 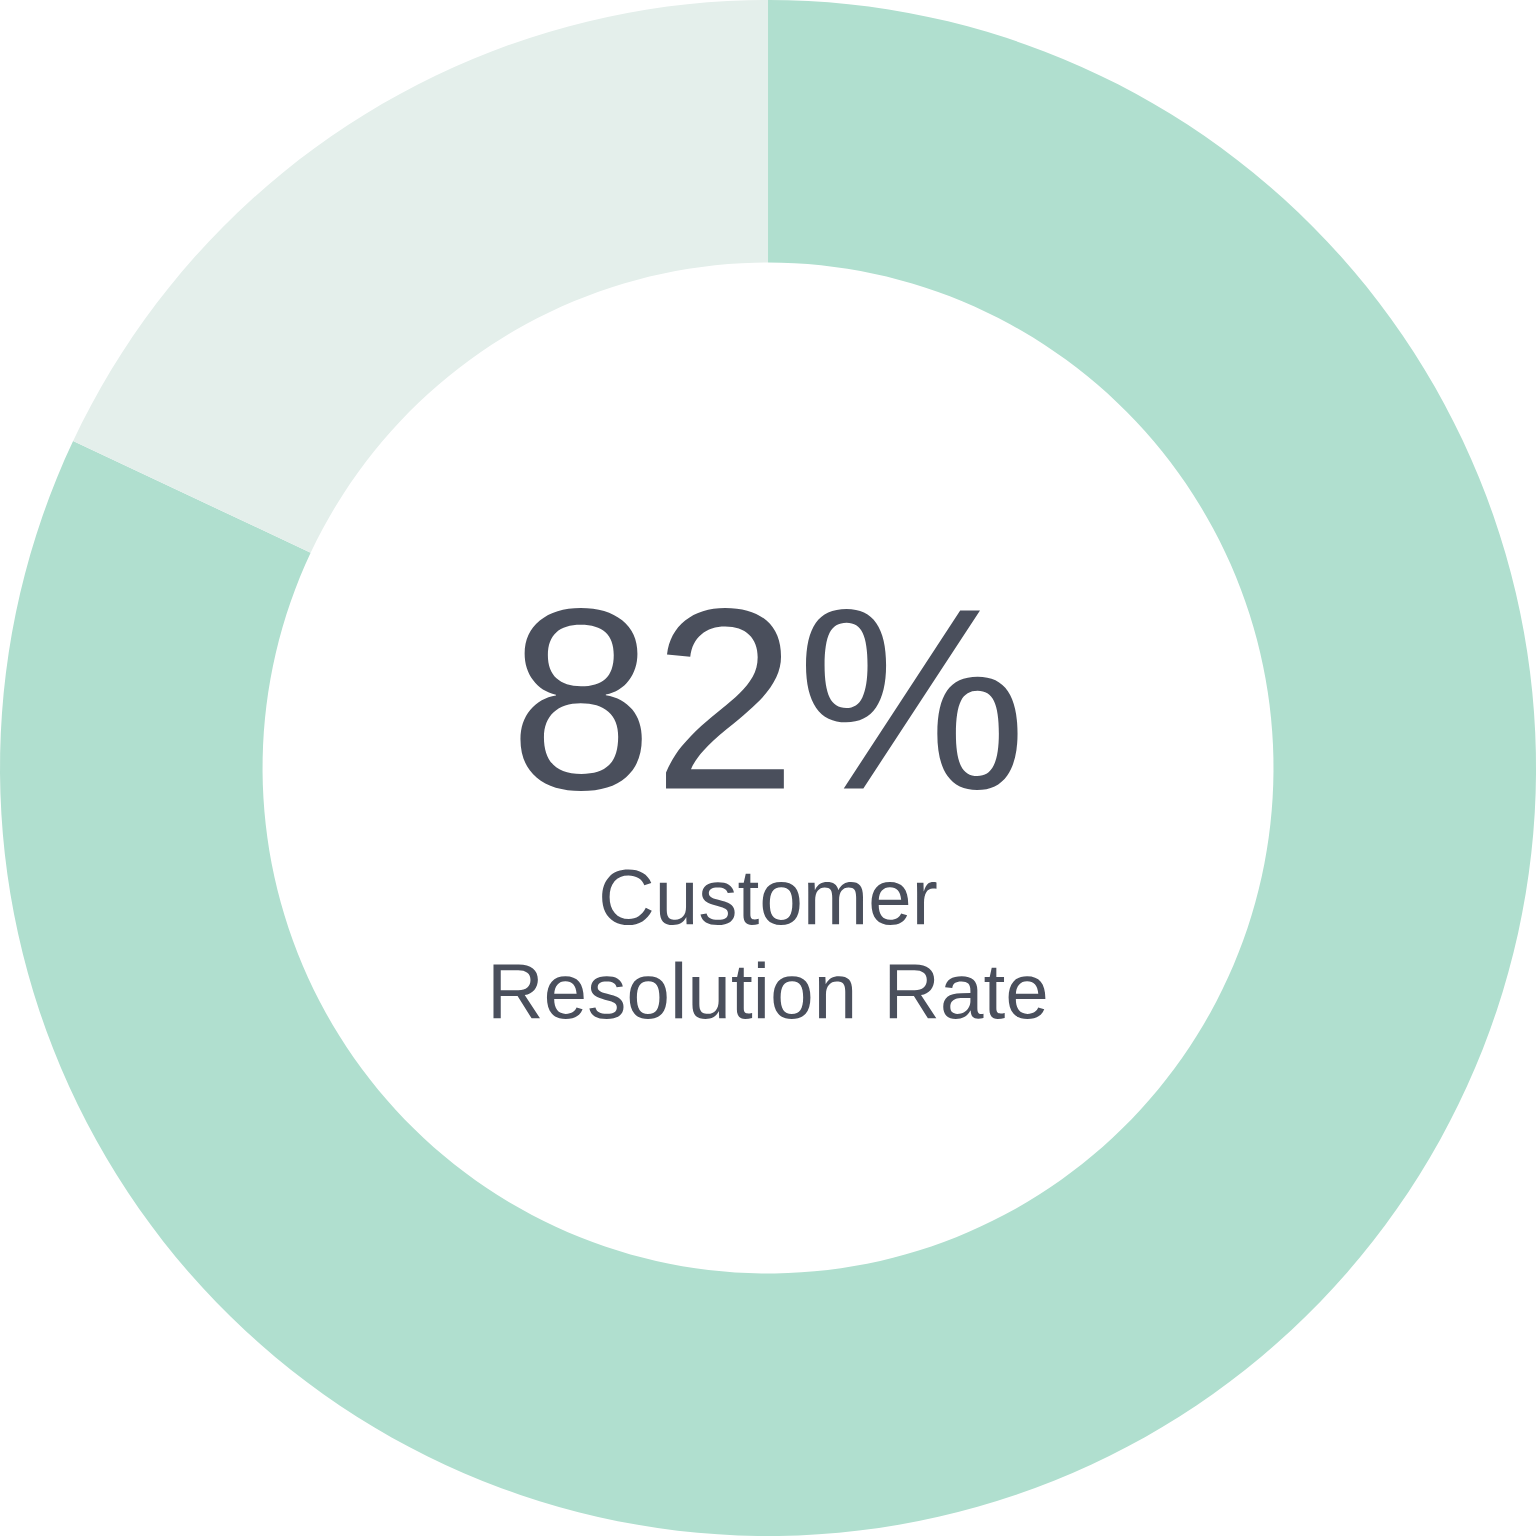 I want to click on data-label: 82%, so click(x=769, y=699).